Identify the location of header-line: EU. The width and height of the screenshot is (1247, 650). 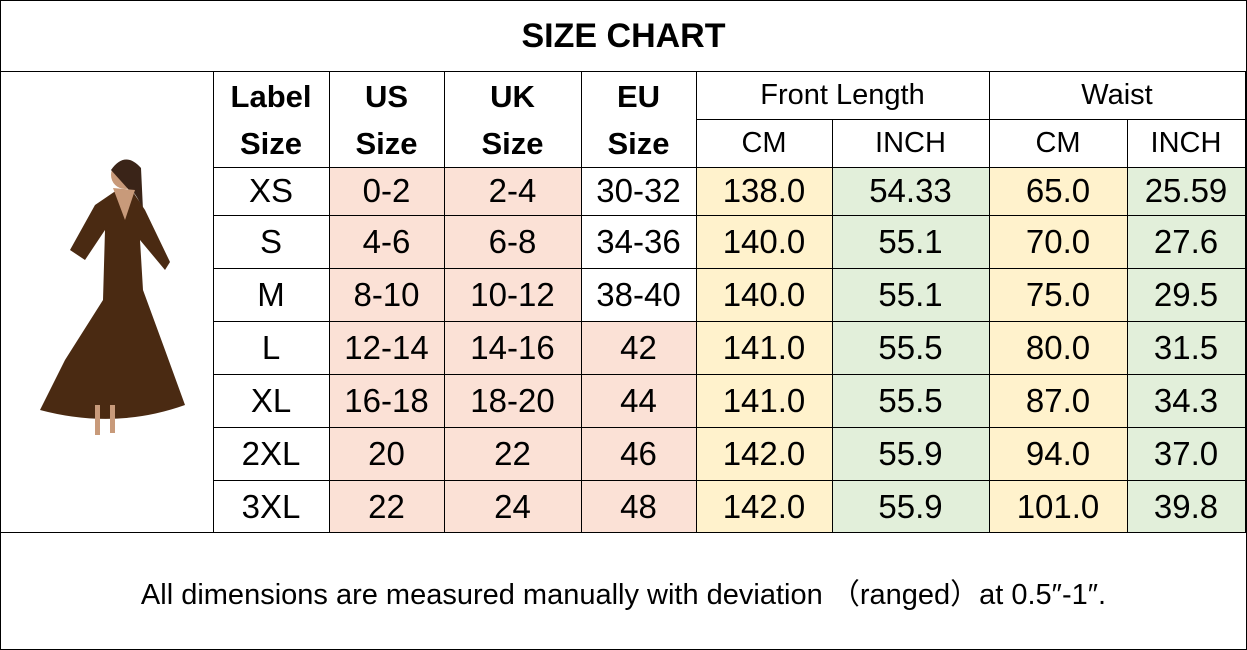
(638, 96).